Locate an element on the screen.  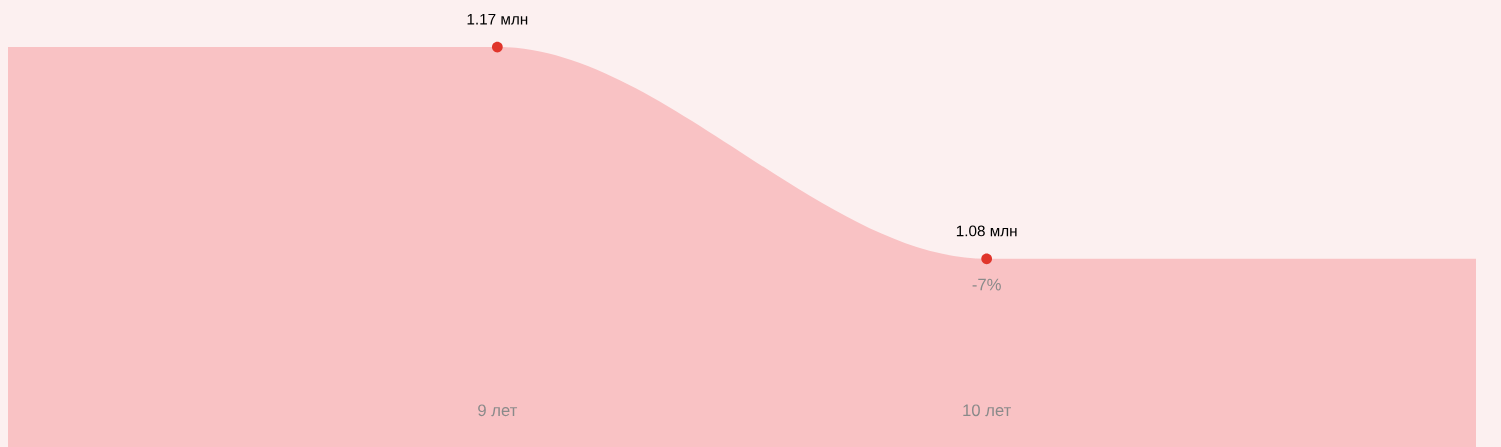
x-tick-label: 10 лет is located at coordinates (987, 410).